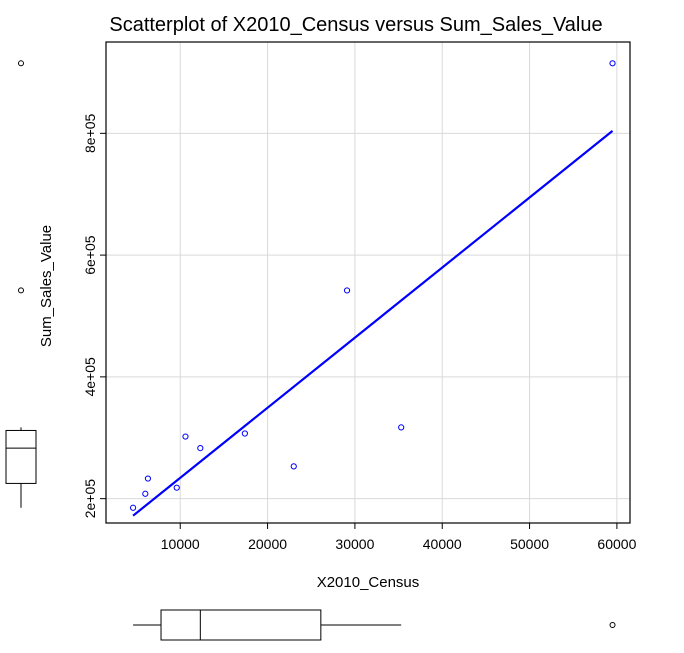 This screenshot has width=684, height=653. What do you see at coordinates (94, 315) in the screenshot?
I see `y-axis: 2e+05 4e+05 6e+05 8e+05` at bounding box center [94, 315].